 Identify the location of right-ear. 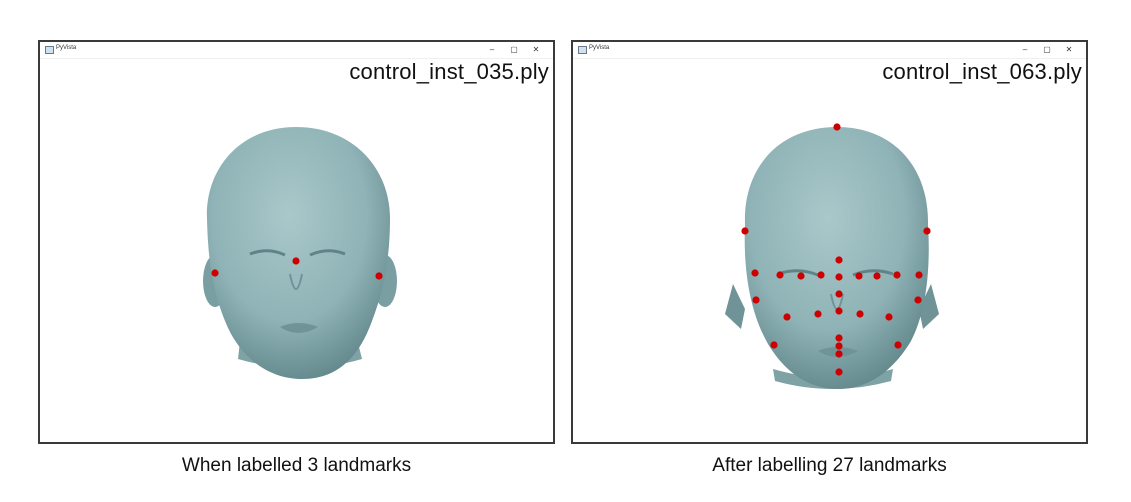
(929, 306).